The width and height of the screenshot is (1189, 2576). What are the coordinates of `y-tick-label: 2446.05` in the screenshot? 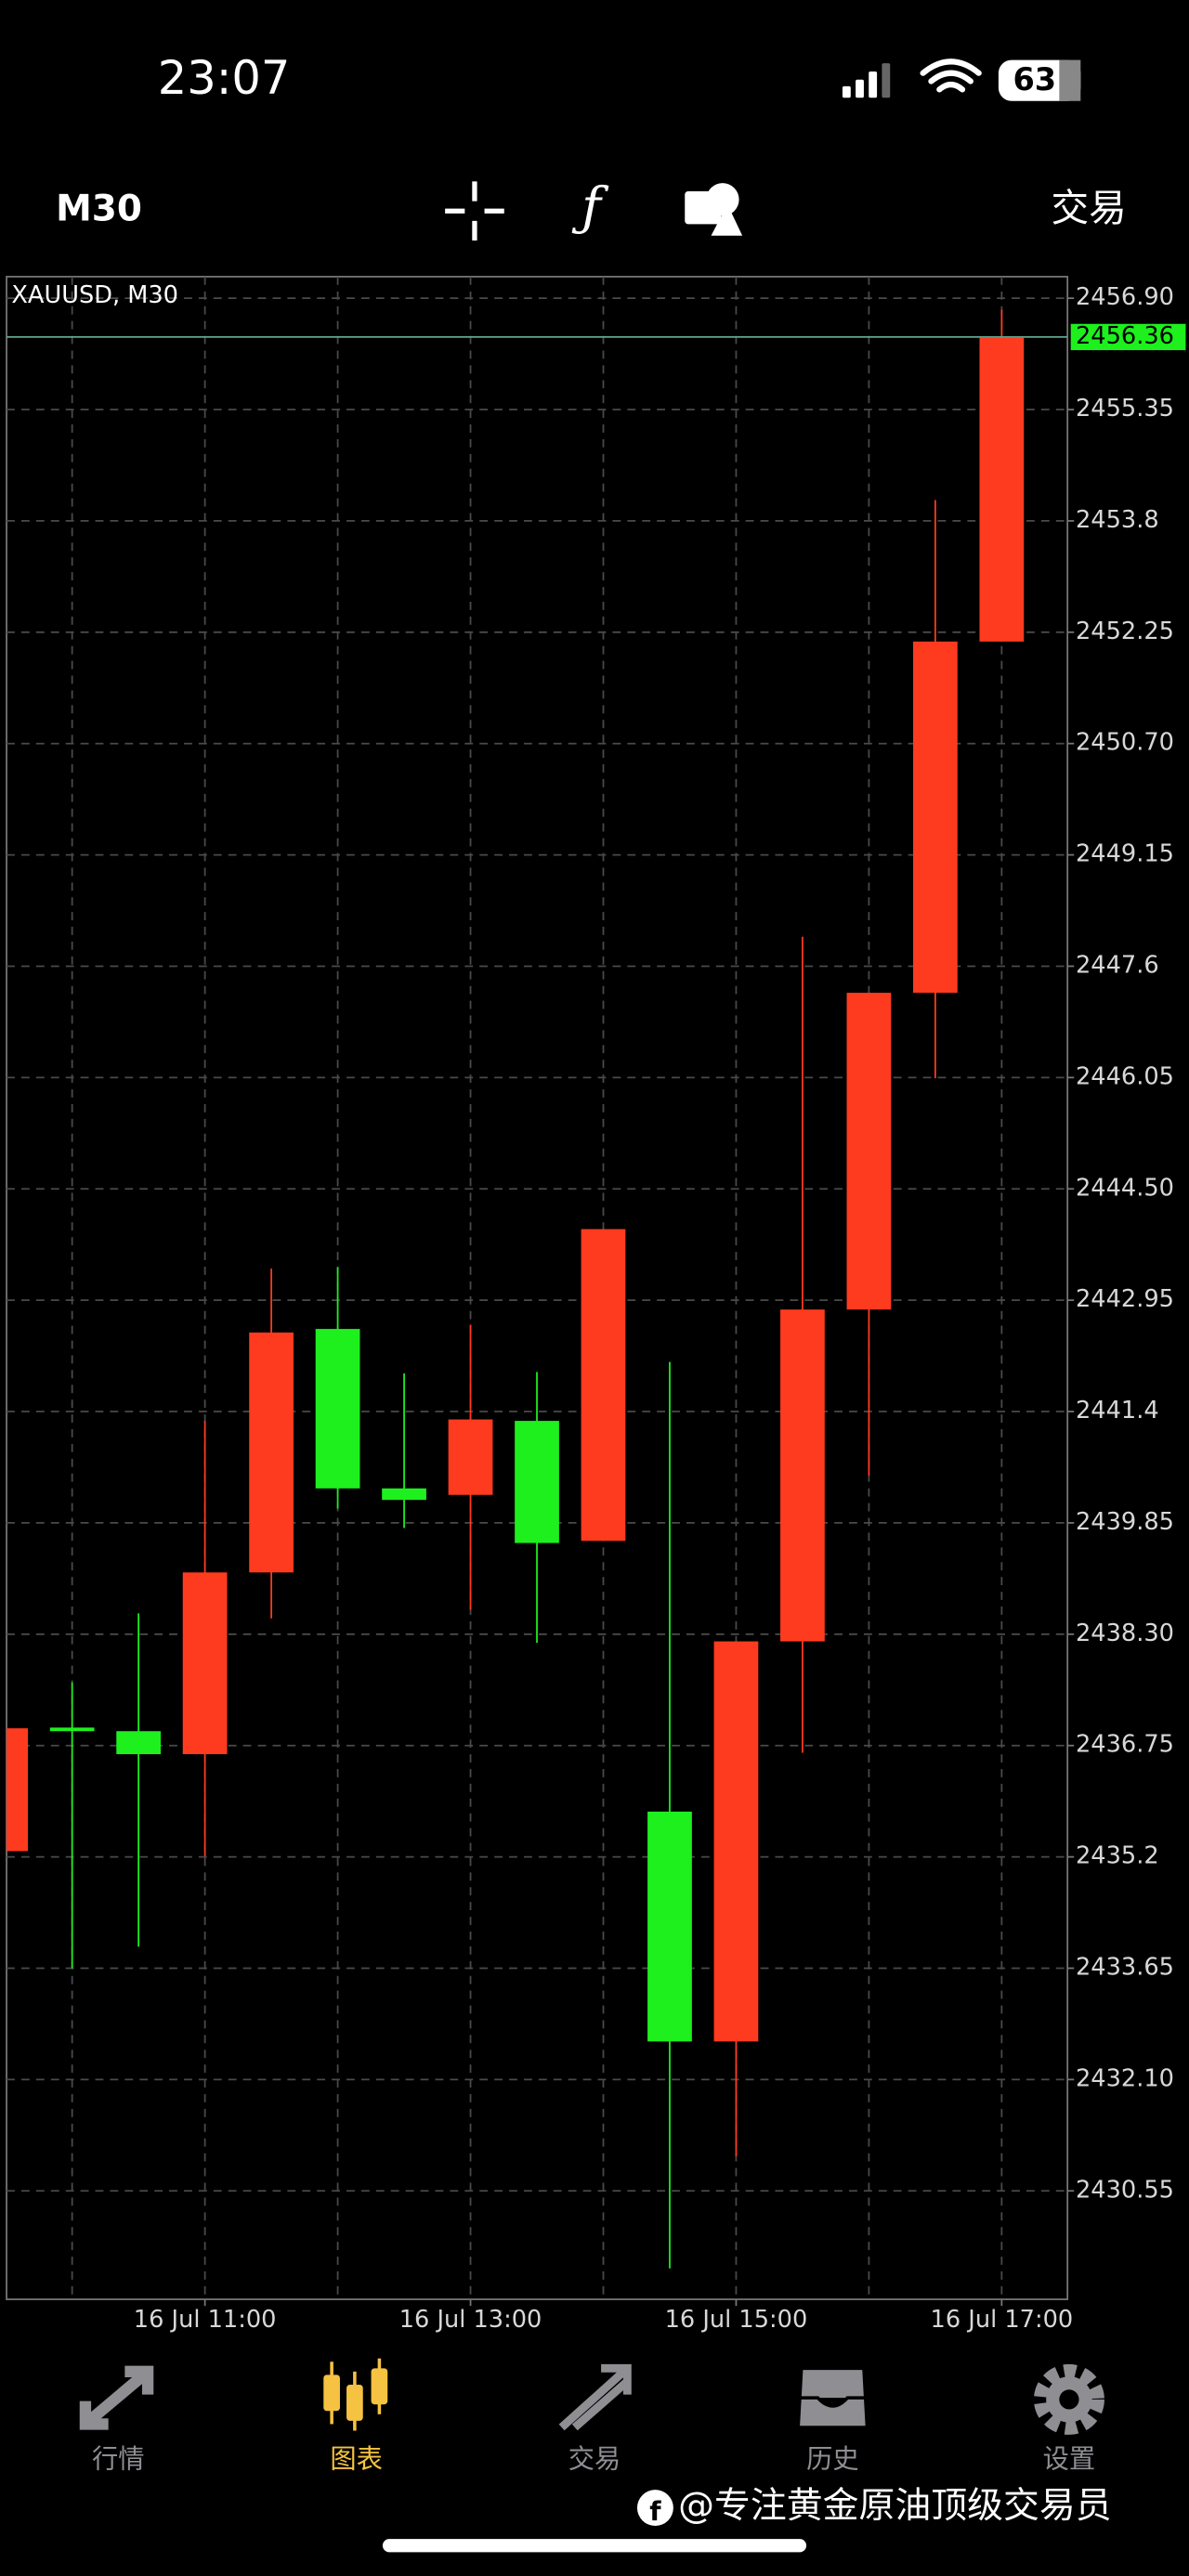 It's located at (1125, 1076).